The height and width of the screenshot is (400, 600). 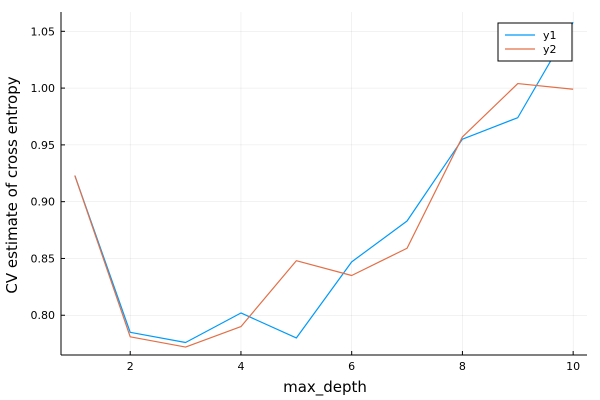 What do you see at coordinates (573, 366) in the screenshot?
I see `x-tick-label: 10` at bounding box center [573, 366].